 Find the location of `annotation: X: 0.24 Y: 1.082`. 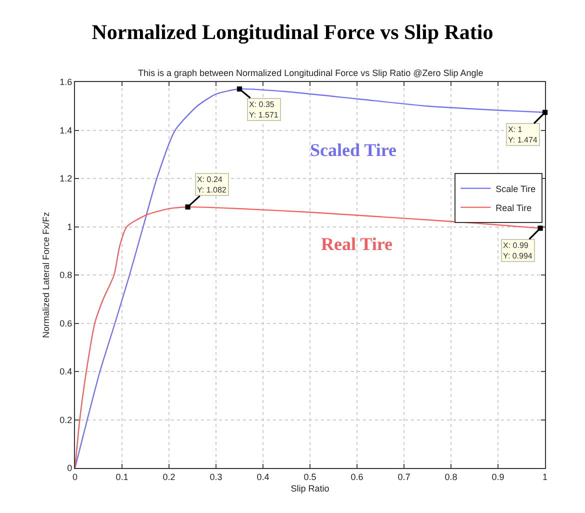

annotation: X: 0.24 Y: 1.082 is located at coordinates (212, 184).